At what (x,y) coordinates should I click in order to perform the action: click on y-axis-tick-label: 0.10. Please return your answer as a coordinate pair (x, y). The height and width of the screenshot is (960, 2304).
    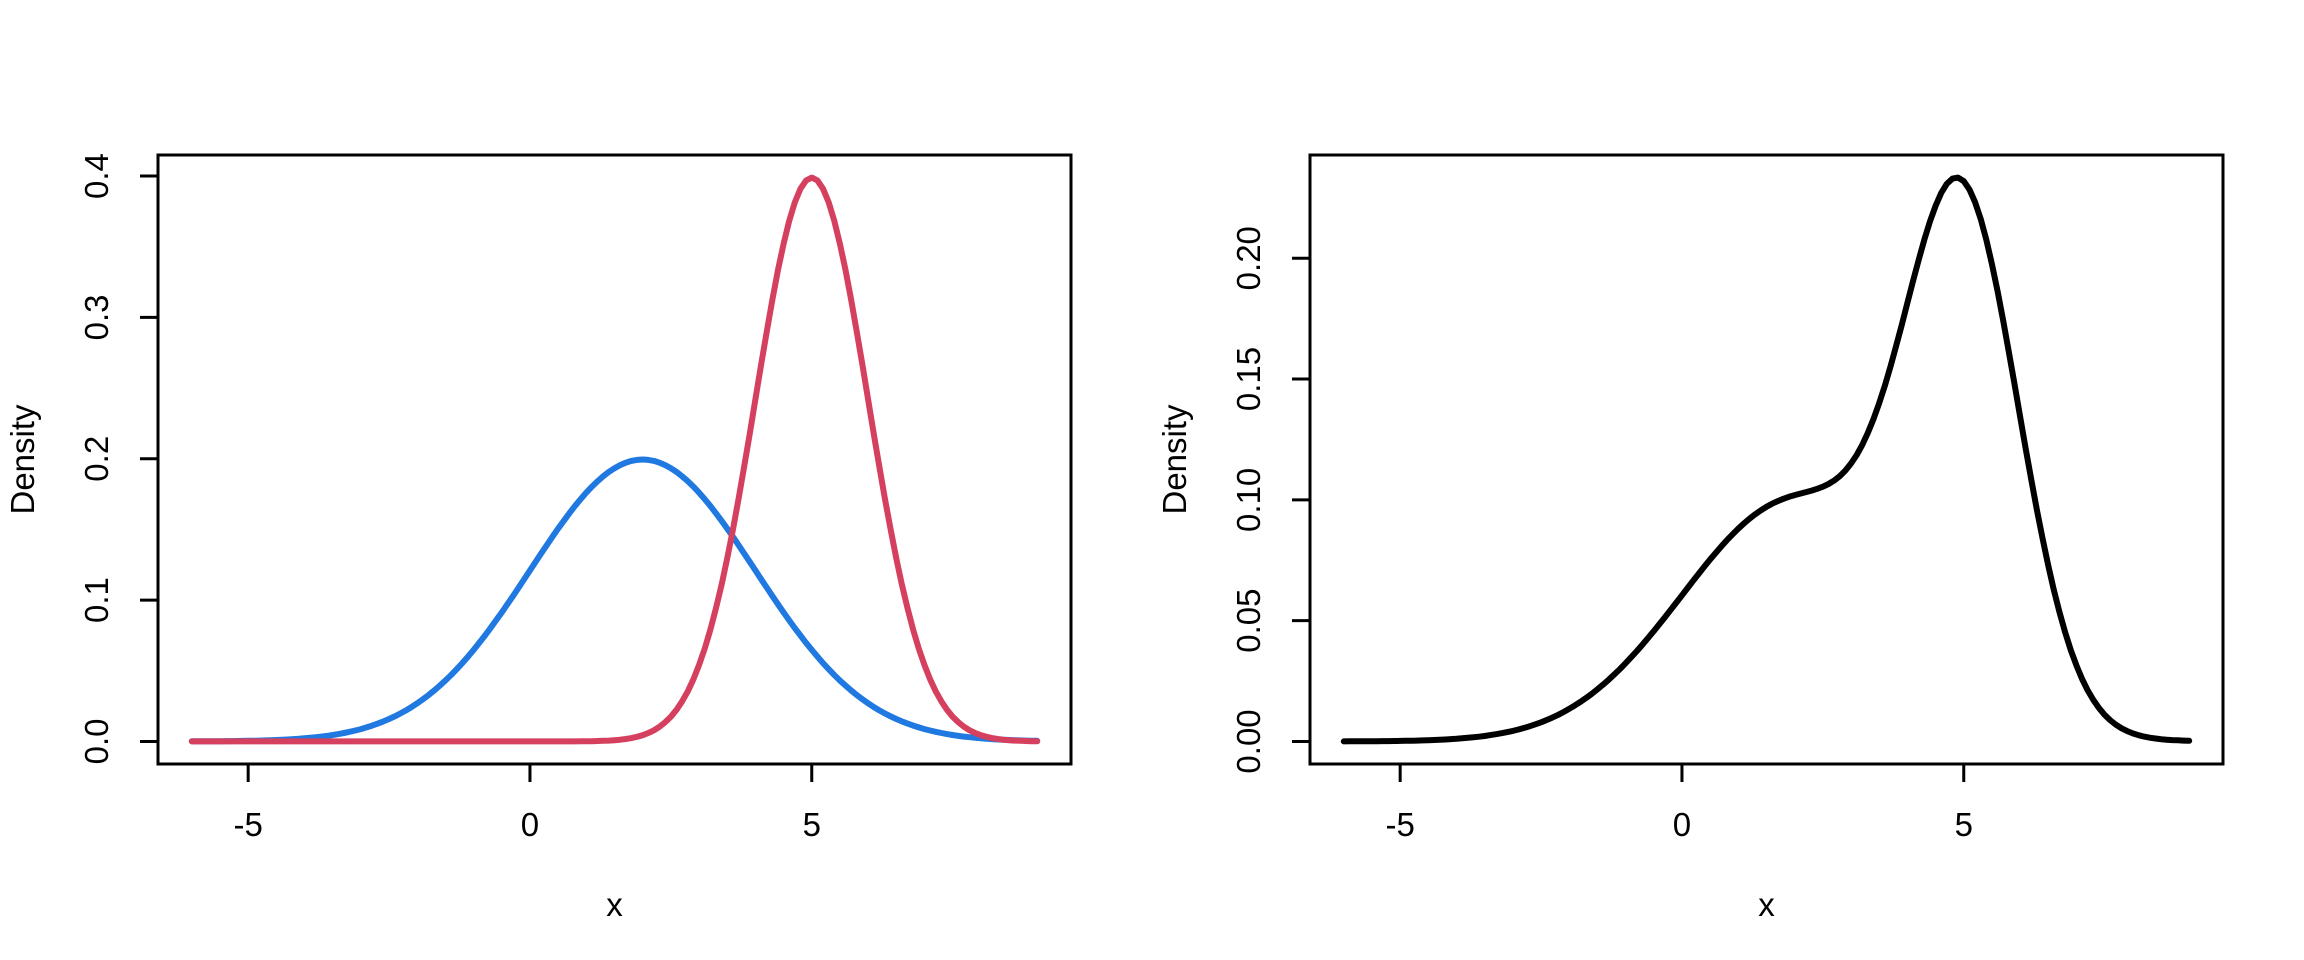
    Looking at the image, I should click on (1248, 500).